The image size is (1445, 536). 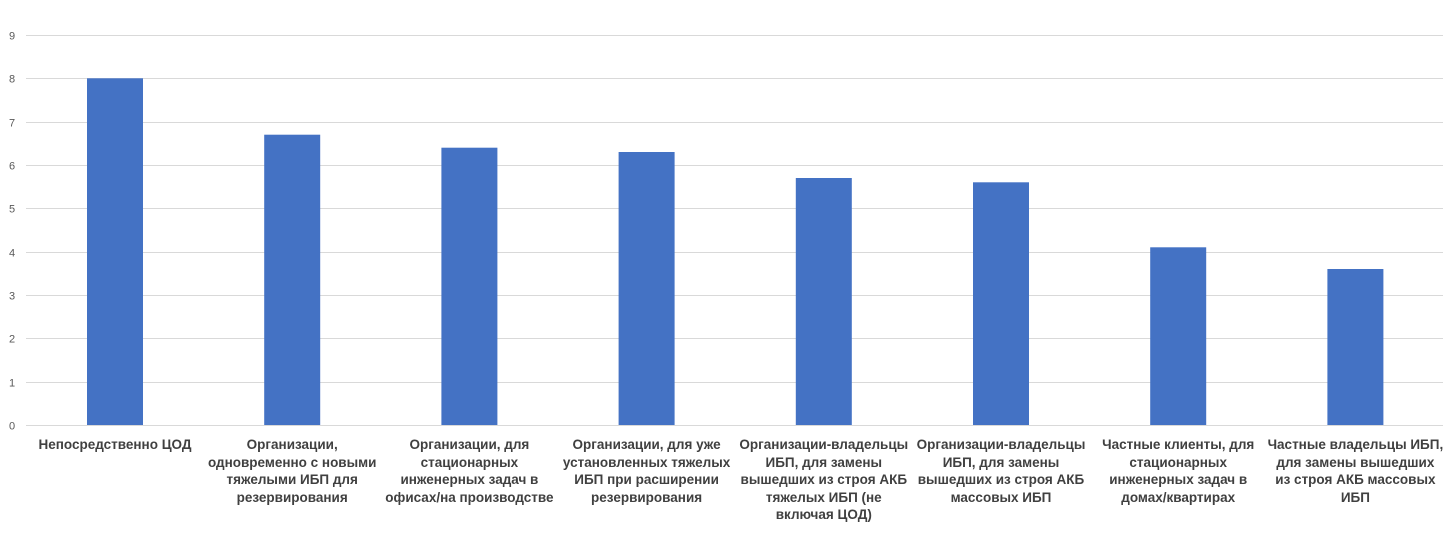 What do you see at coordinates (12, 210) in the screenshot?
I see `y-tick-label: 5` at bounding box center [12, 210].